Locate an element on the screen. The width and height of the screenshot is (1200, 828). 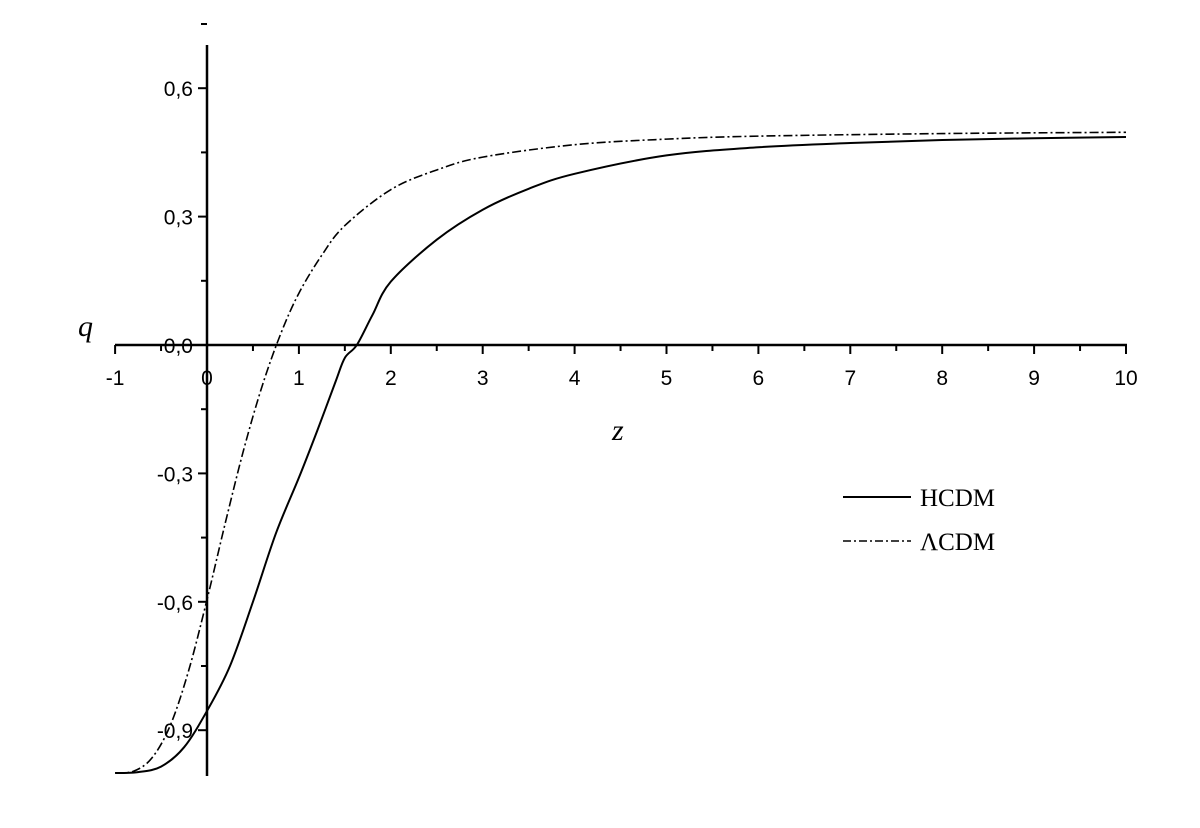
x-tick-label: -1 is located at coordinates (115, 378).